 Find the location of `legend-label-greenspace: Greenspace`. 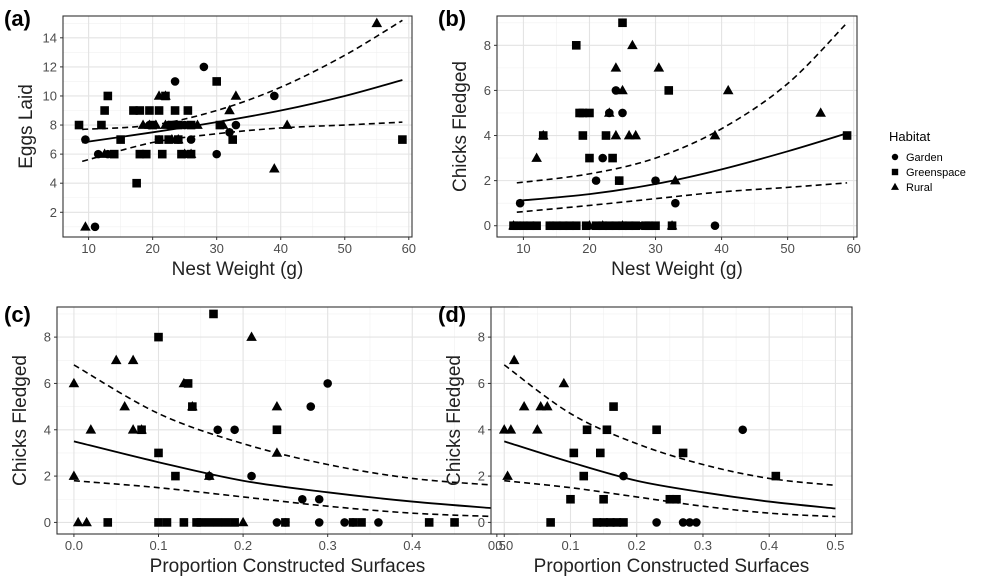

legend-label-greenspace: Greenspace is located at coordinates (936, 173).